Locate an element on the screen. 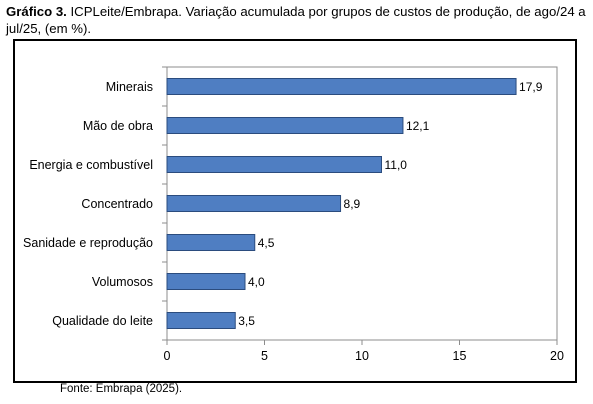 This screenshot has width=593, height=404. data-label: 8,9 is located at coordinates (352, 204).